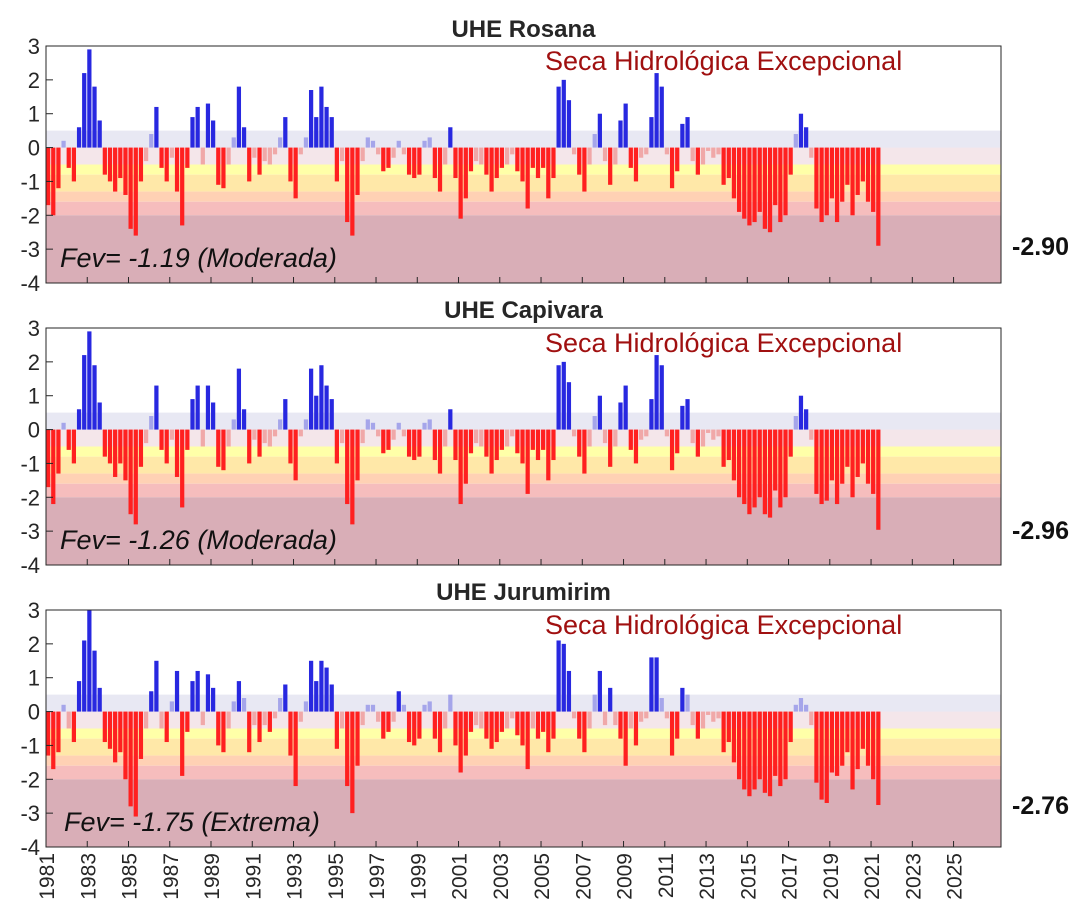 The height and width of the screenshot is (920, 1089). I want to click on y-tick-label: 2, so click(34, 362).